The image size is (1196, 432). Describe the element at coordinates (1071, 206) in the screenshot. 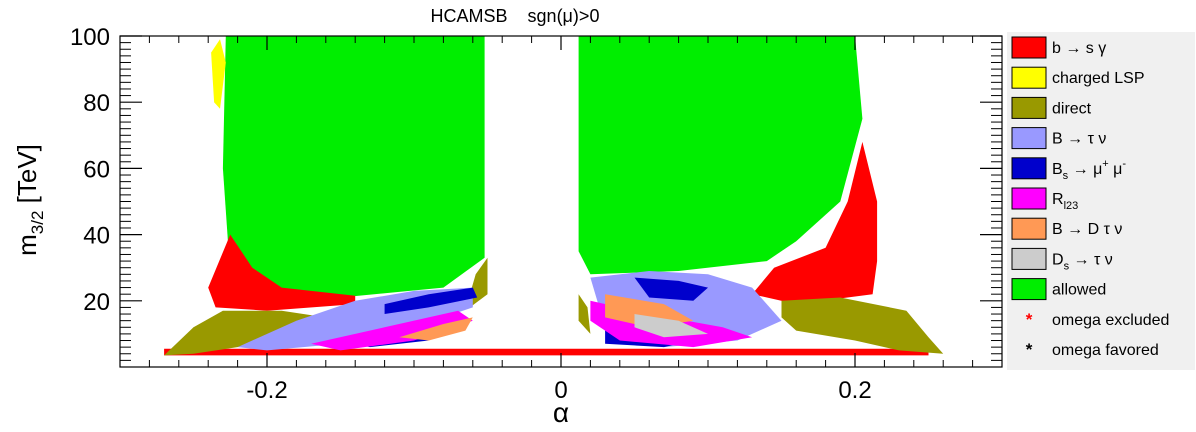

I see `legend-label-part: l23` at that location.